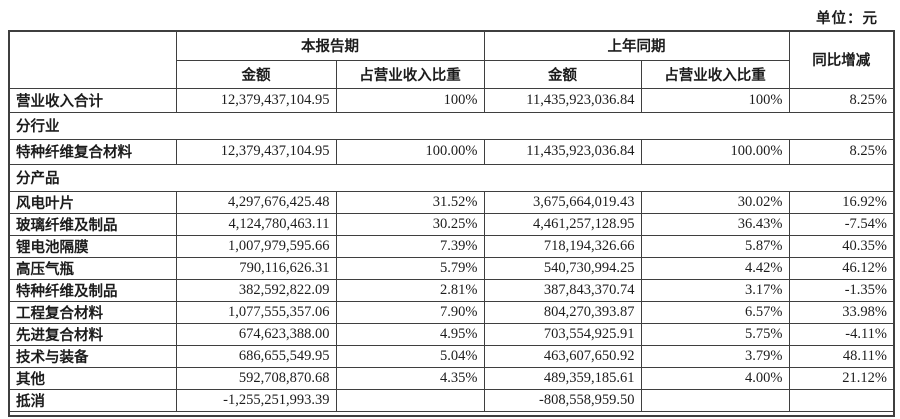 The height and width of the screenshot is (419, 900). I want to click on header-prior-amount: 金额, so click(562, 74).